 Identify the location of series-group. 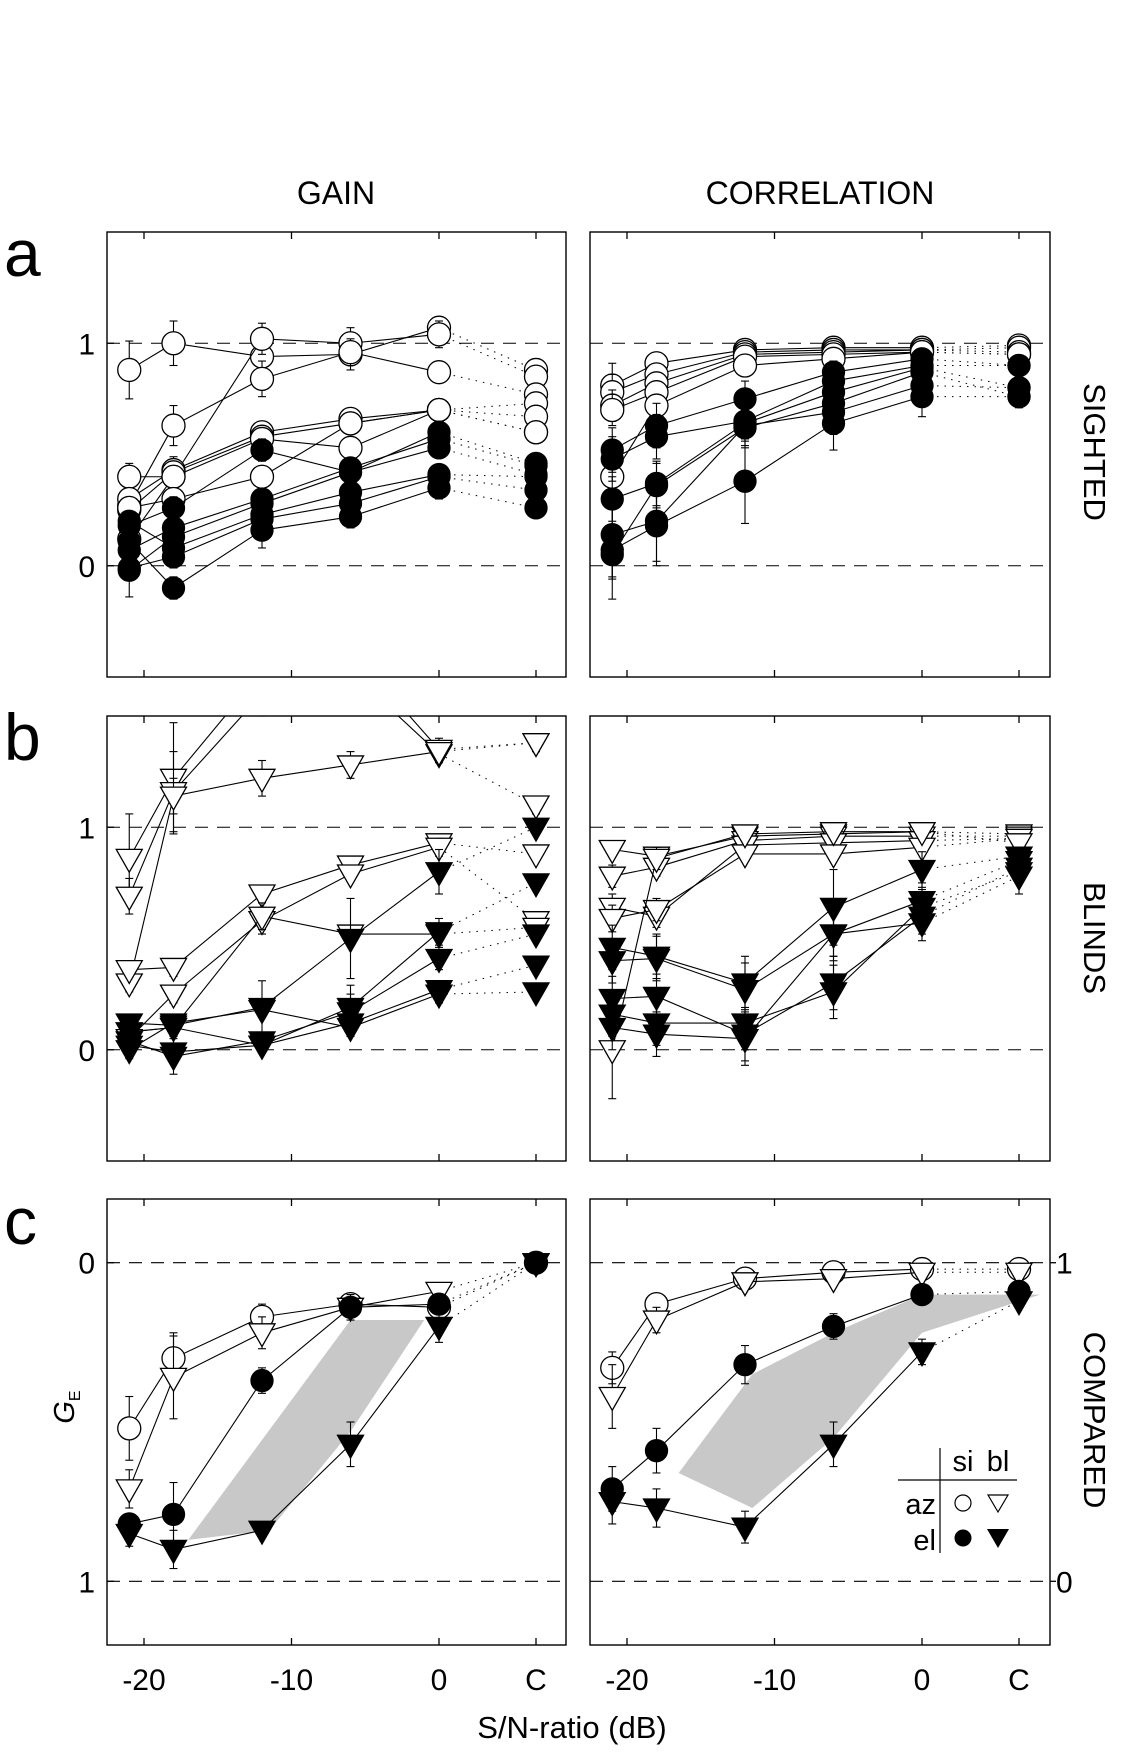
(816, 466).